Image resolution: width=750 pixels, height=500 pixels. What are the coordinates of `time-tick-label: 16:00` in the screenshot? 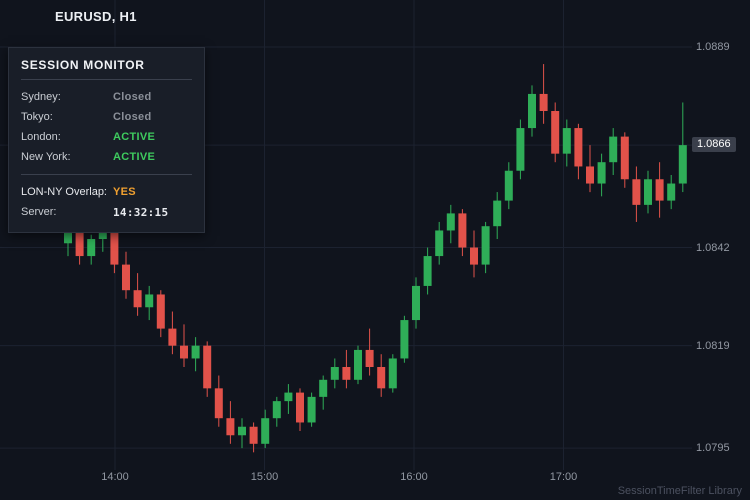 It's located at (414, 477).